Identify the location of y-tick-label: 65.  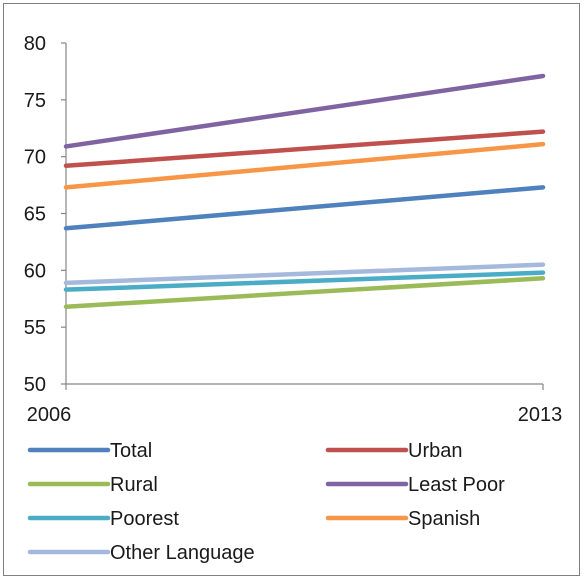
(35, 215).